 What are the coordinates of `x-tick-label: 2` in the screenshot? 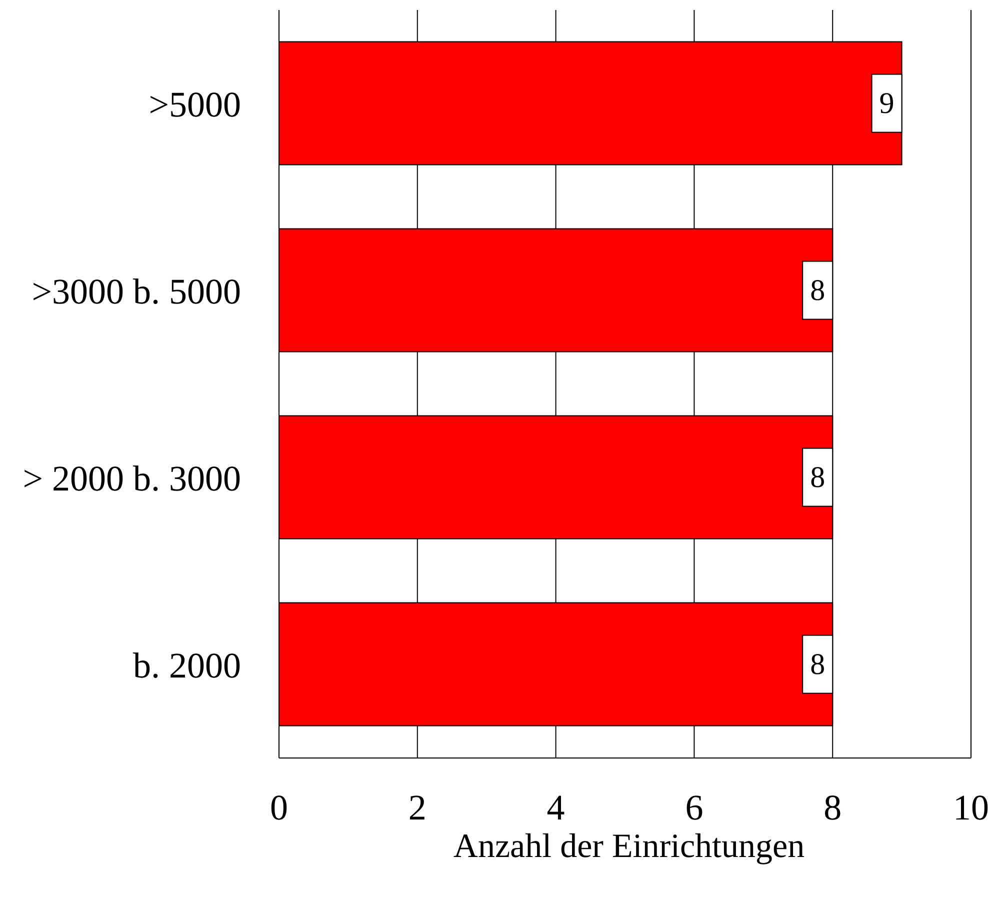 It's located at (417, 808).